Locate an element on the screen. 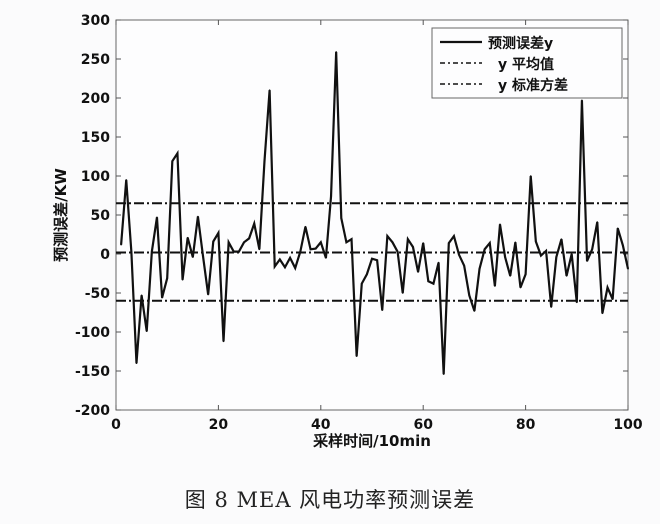  legend-label: 预测误差y is located at coordinates (520, 43).